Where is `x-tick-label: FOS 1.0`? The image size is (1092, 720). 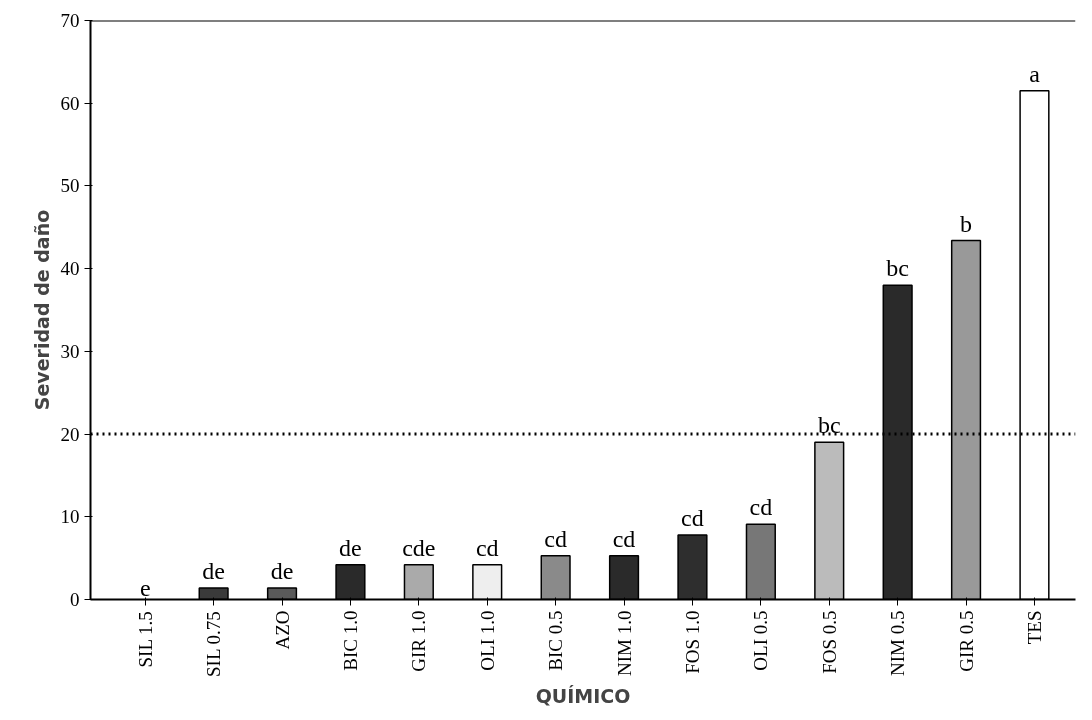 x-tick-label: FOS 1.0 is located at coordinates (692, 642).